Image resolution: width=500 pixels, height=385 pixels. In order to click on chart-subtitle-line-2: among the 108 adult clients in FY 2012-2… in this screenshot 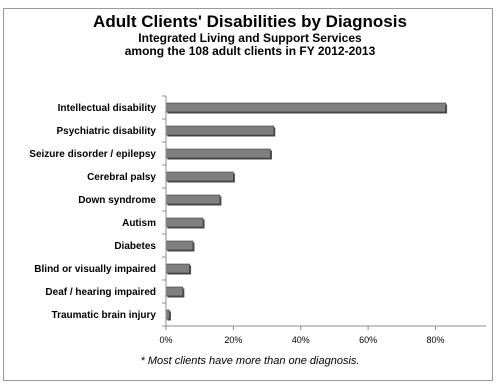, I will do `click(250, 51)`.